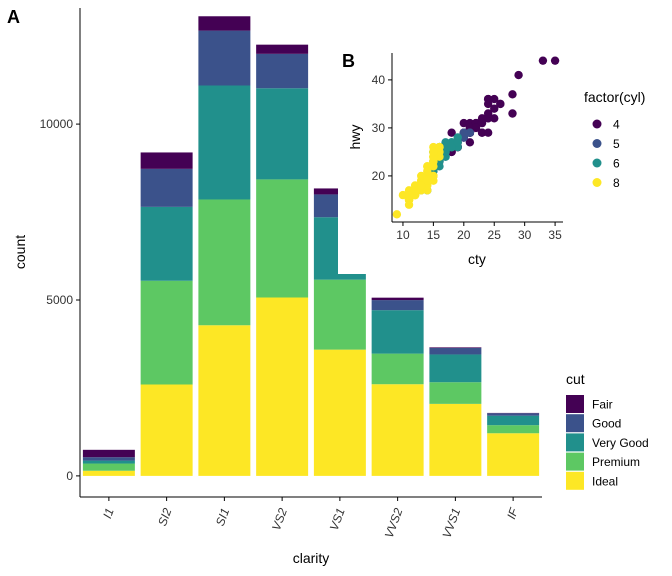 The height and width of the screenshot is (576, 672). What do you see at coordinates (339, 314) in the screenshot?
I see `bar-vs1-premium` at bounding box center [339, 314].